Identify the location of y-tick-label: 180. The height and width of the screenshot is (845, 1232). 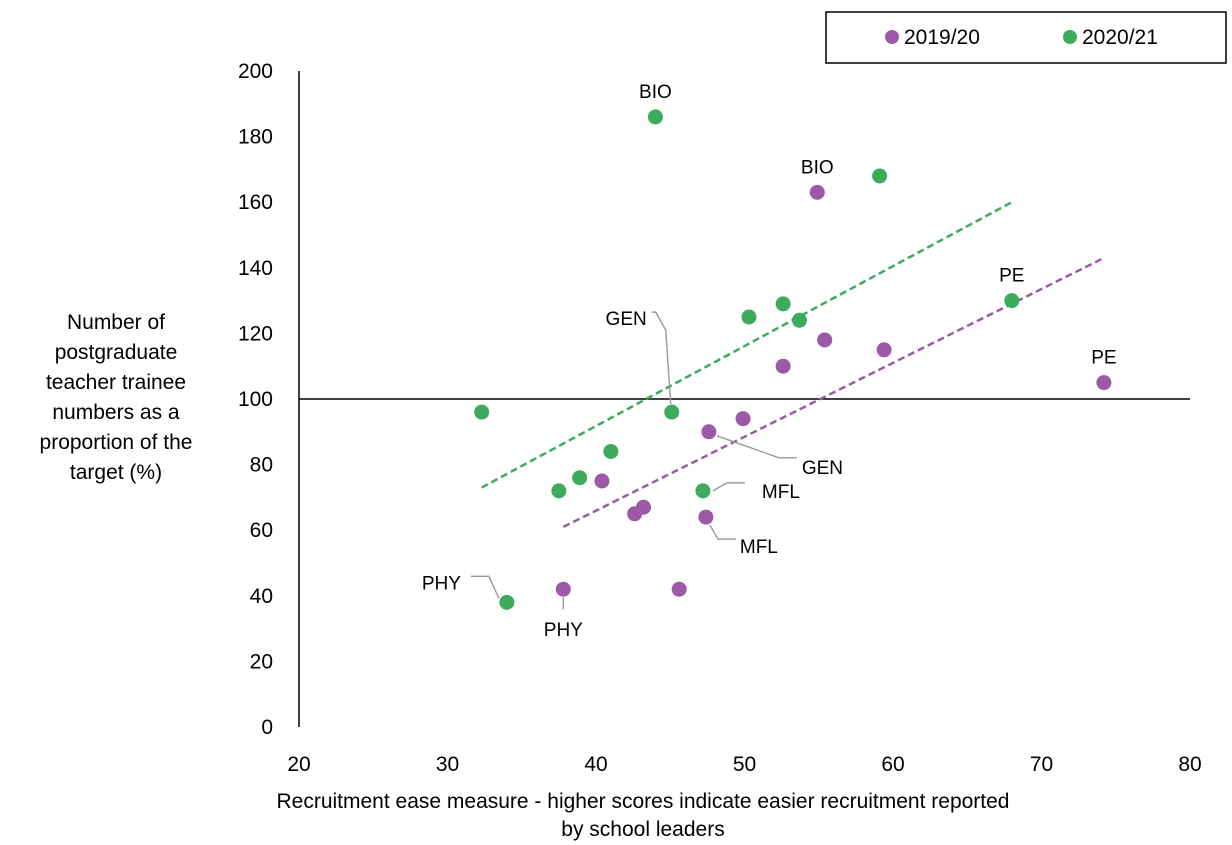
(255, 137).